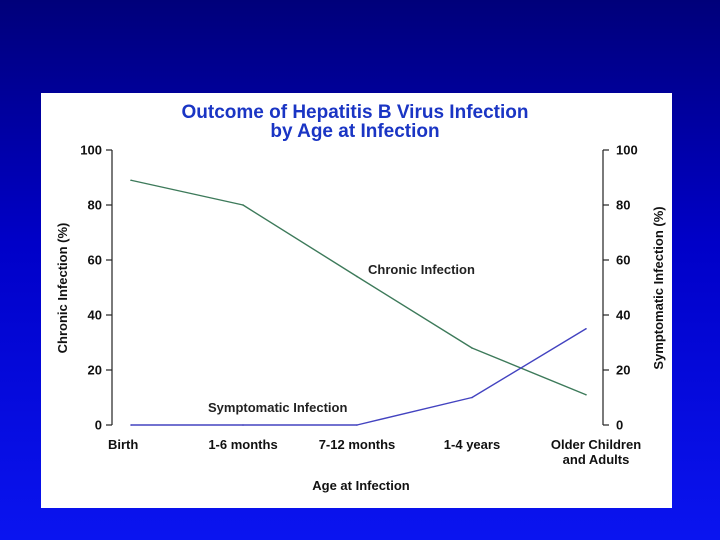  What do you see at coordinates (355, 112) in the screenshot?
I see `chart-title-line-1: Outcome of Hepatitis B Virus Infection` at bounding box center [355, 112].